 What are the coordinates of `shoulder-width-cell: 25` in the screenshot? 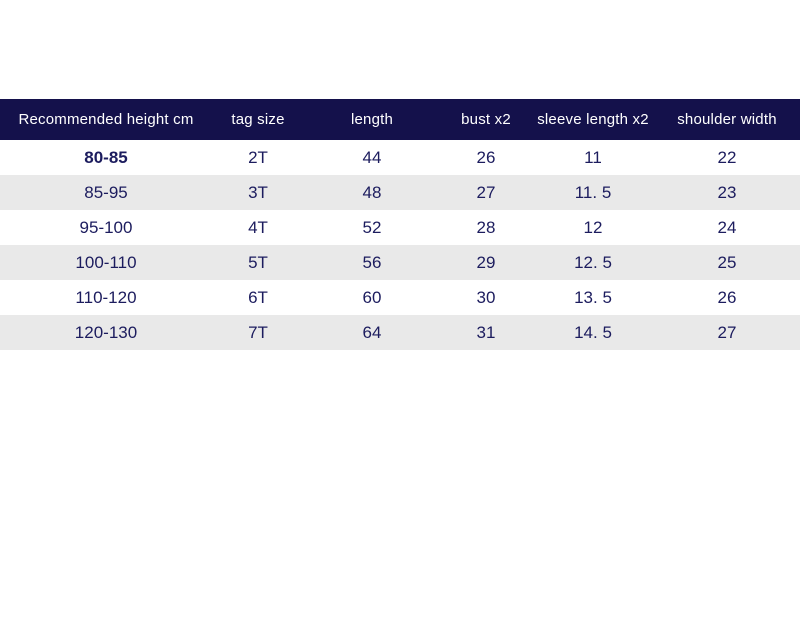 It's located at (727, 262).